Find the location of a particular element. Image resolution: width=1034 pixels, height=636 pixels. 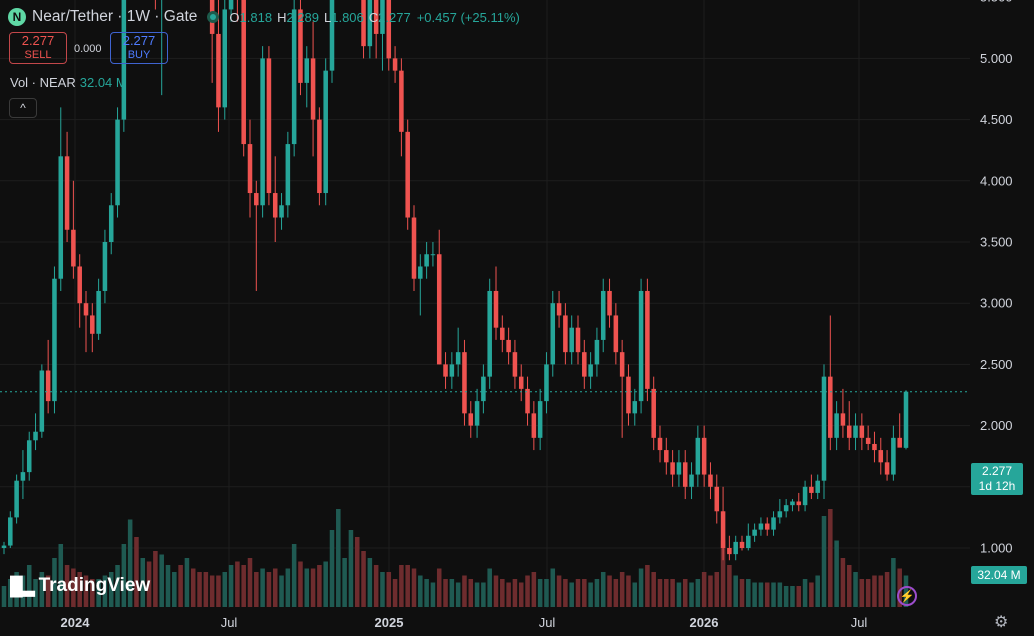

volume-bars is located at coordinates (455, 558).